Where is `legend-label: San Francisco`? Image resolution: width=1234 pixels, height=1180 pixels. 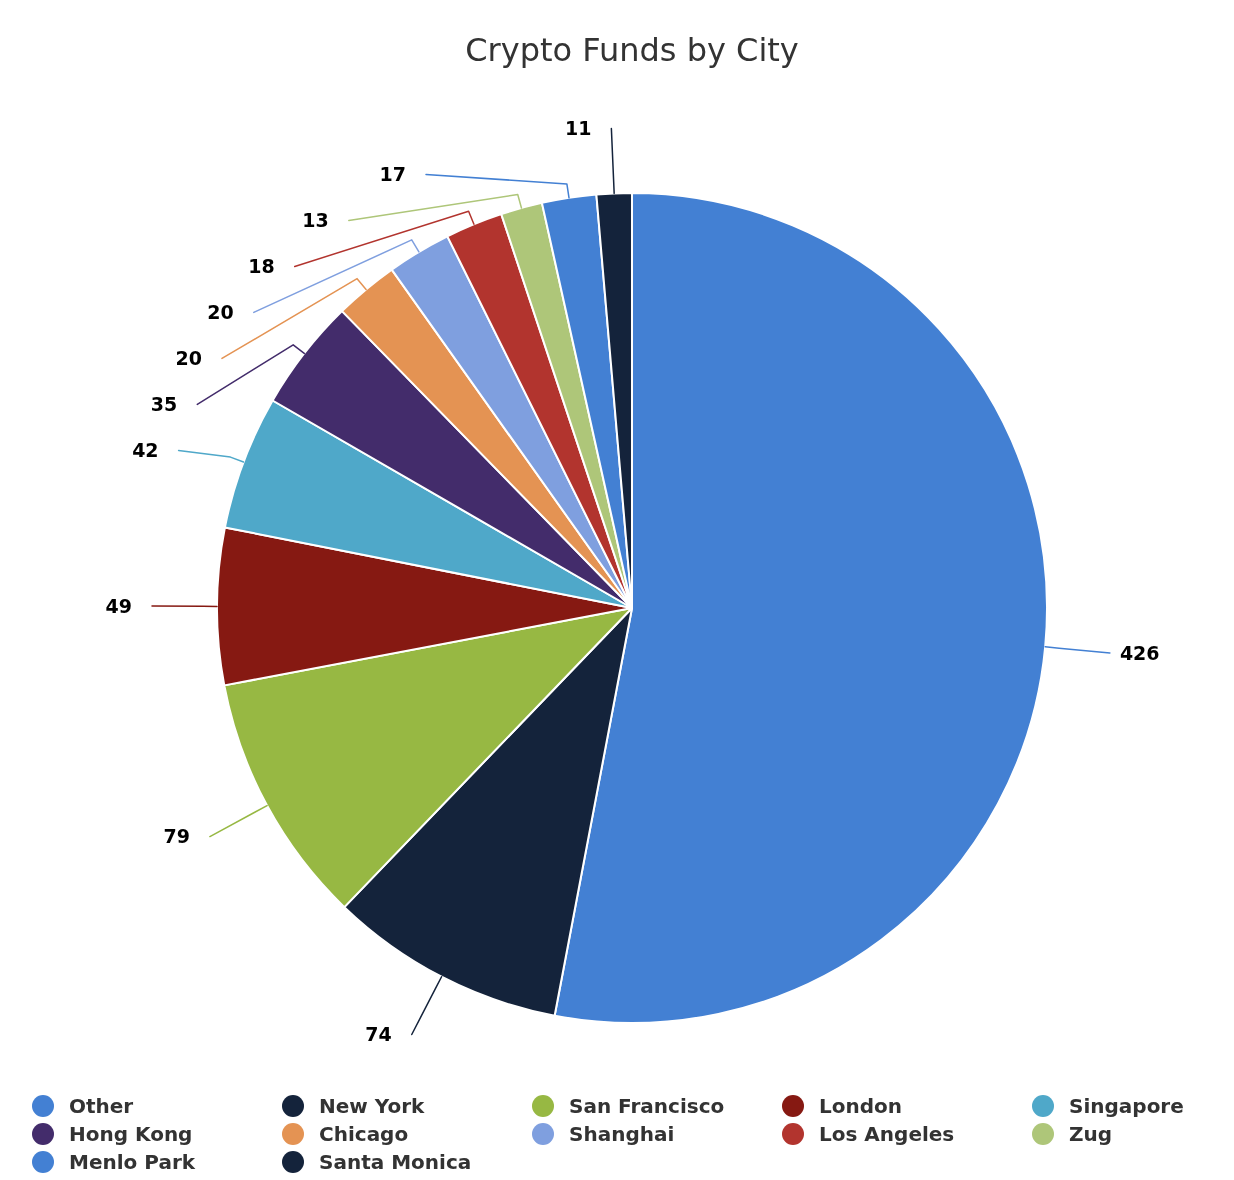 legend-label: San Francisco is located at coordinates (647, 1106).